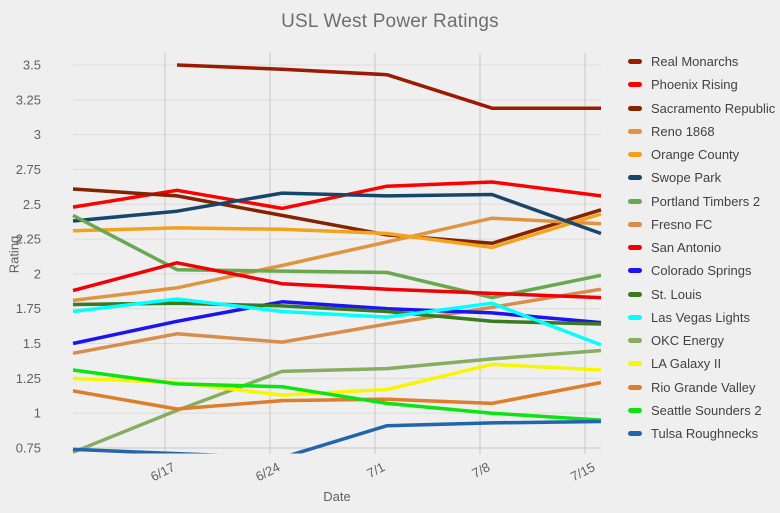 The width and height of the screenshot is (780, 513). I want to click on y-tick-label-2.25: 2.25, so click(28, 239).